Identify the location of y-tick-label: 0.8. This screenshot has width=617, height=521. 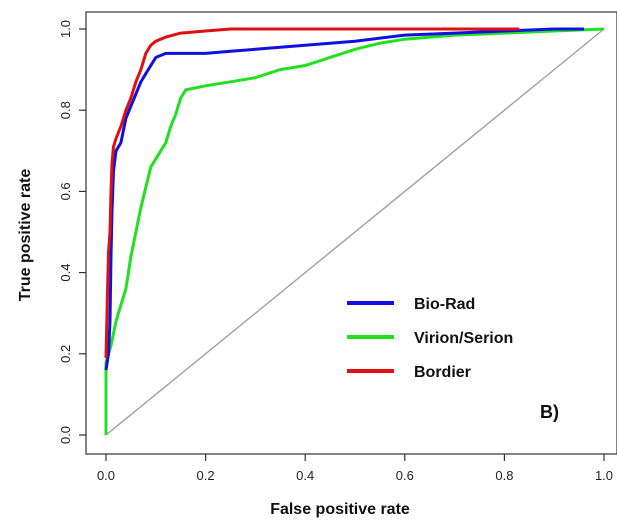
(65, 110).